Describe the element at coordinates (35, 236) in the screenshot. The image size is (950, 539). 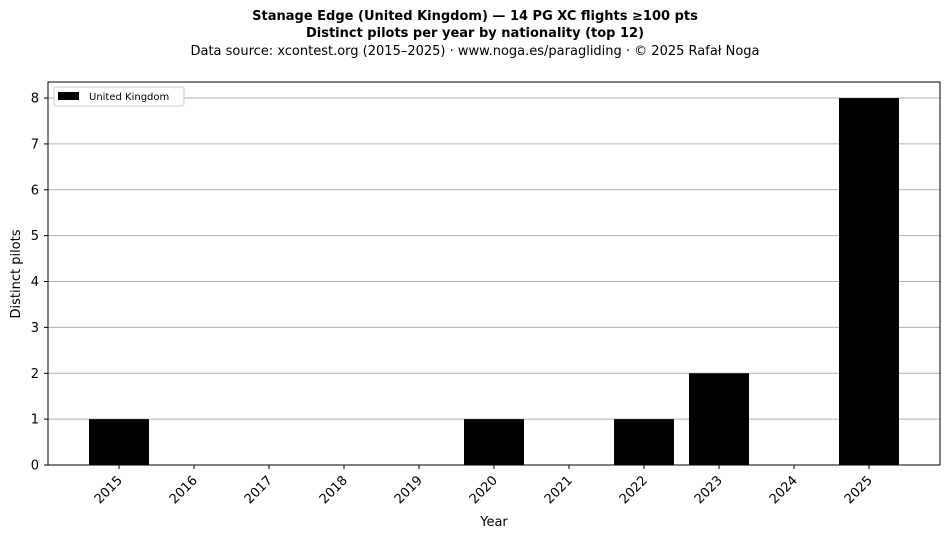
I see `y-tick-label: 5` at that location.